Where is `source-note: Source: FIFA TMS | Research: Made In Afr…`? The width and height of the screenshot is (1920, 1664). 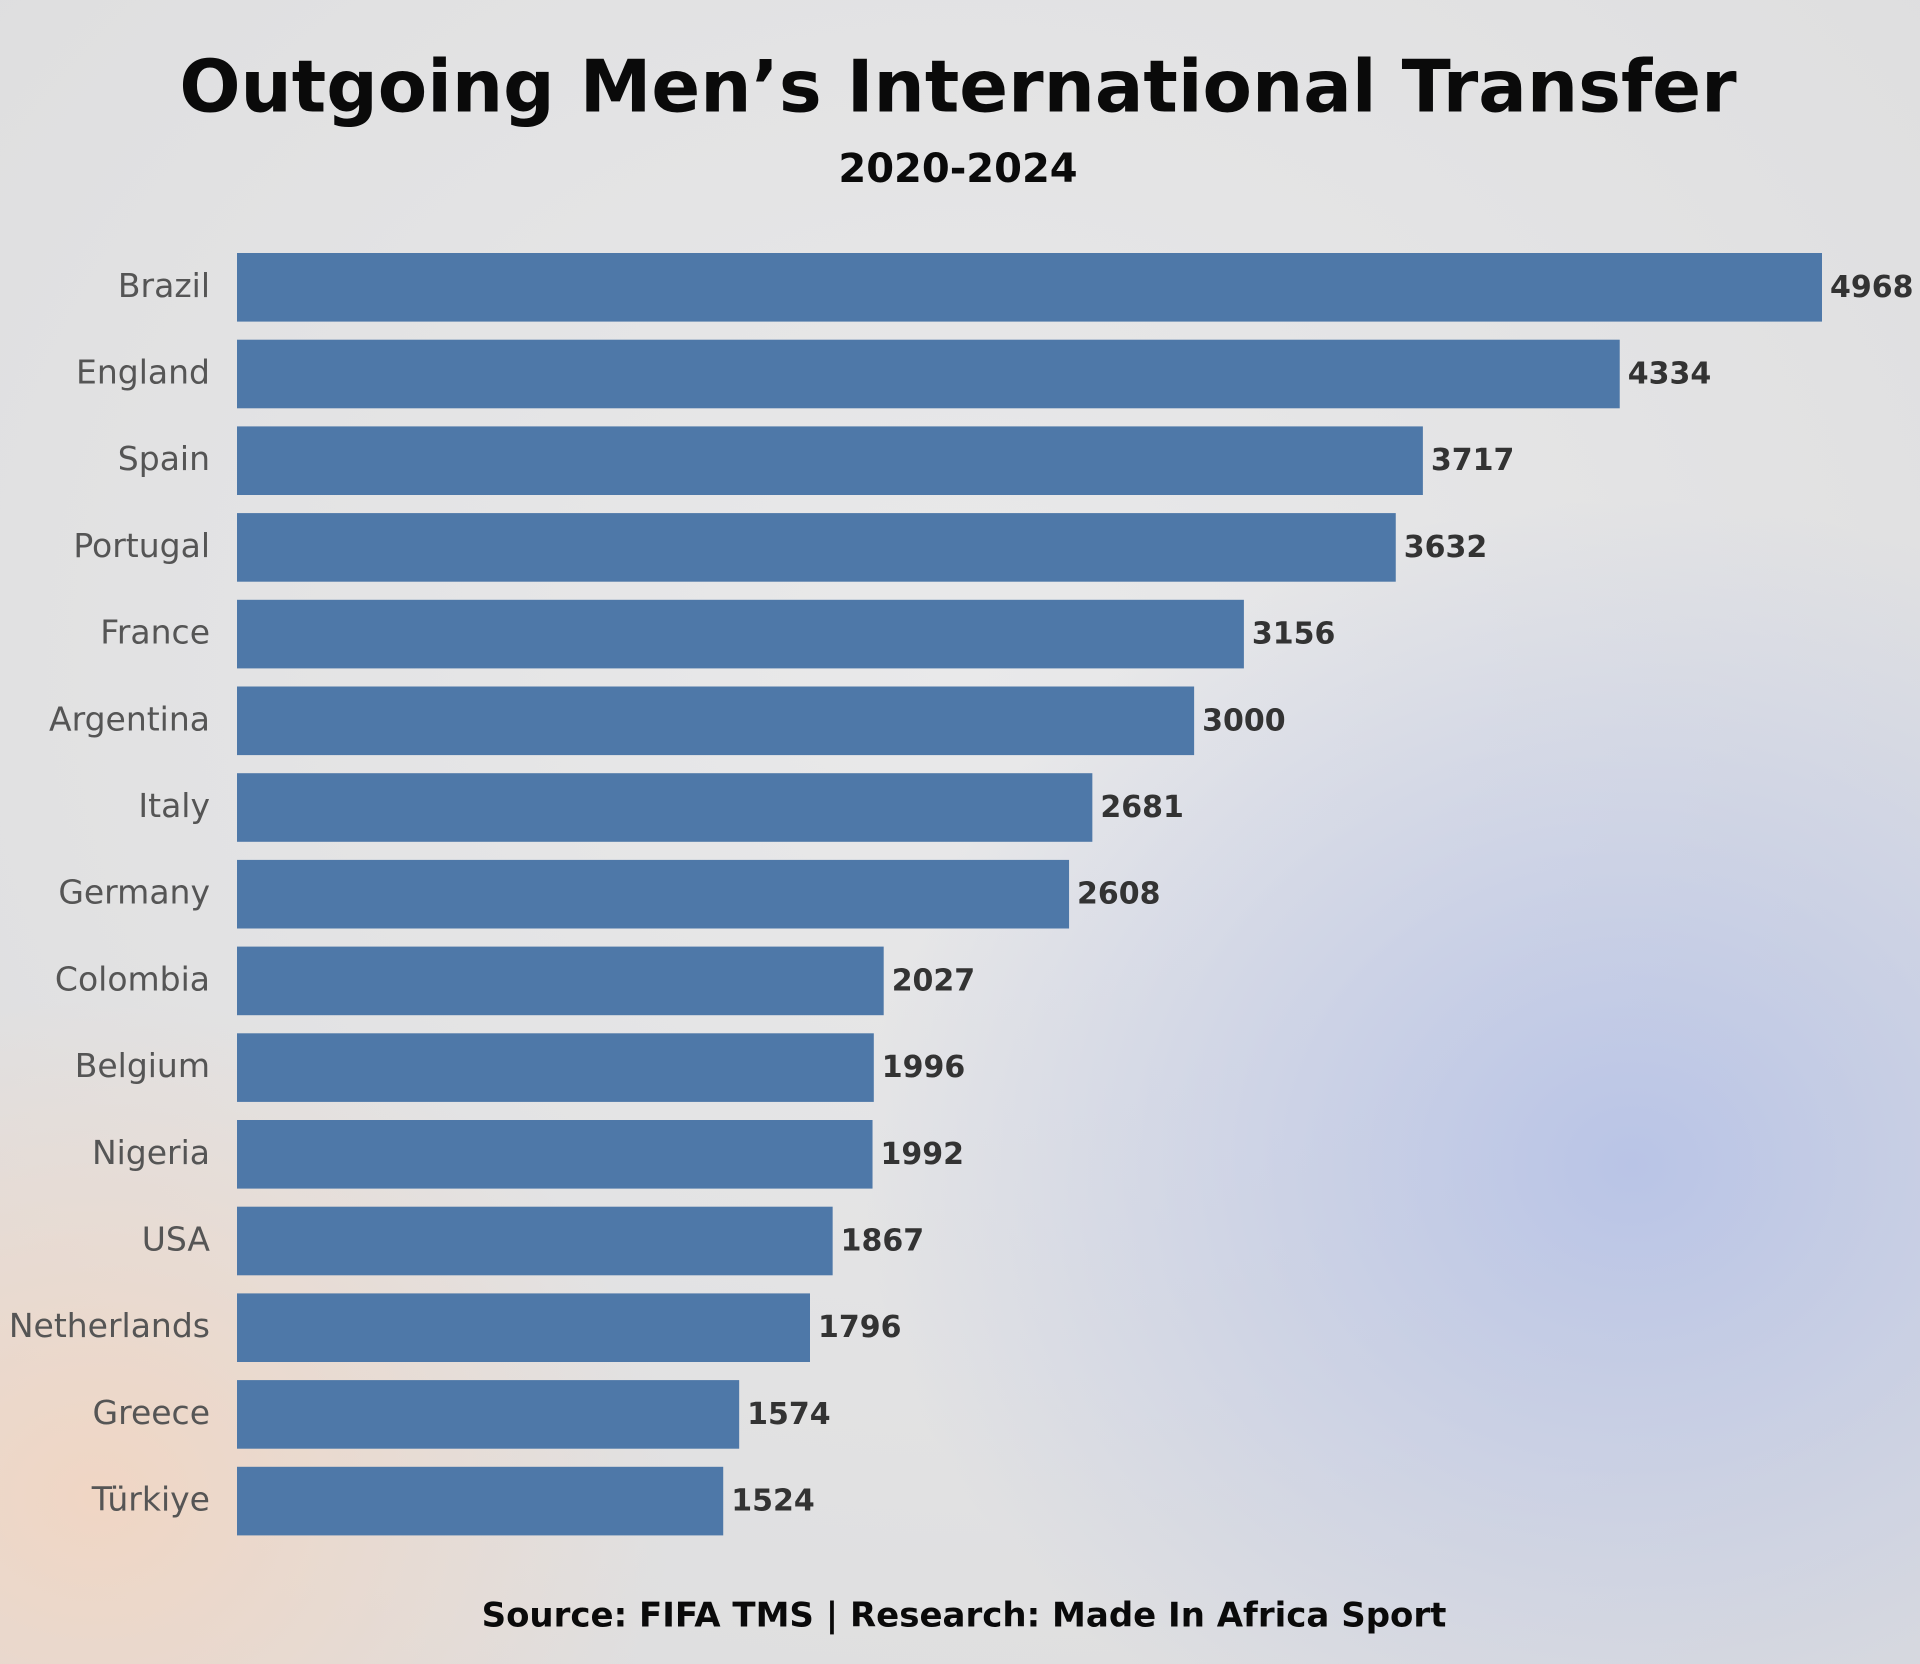 source-note: Source: FIFA TMS | Research: Made In Afr… is located at coordinates (964, 1616).